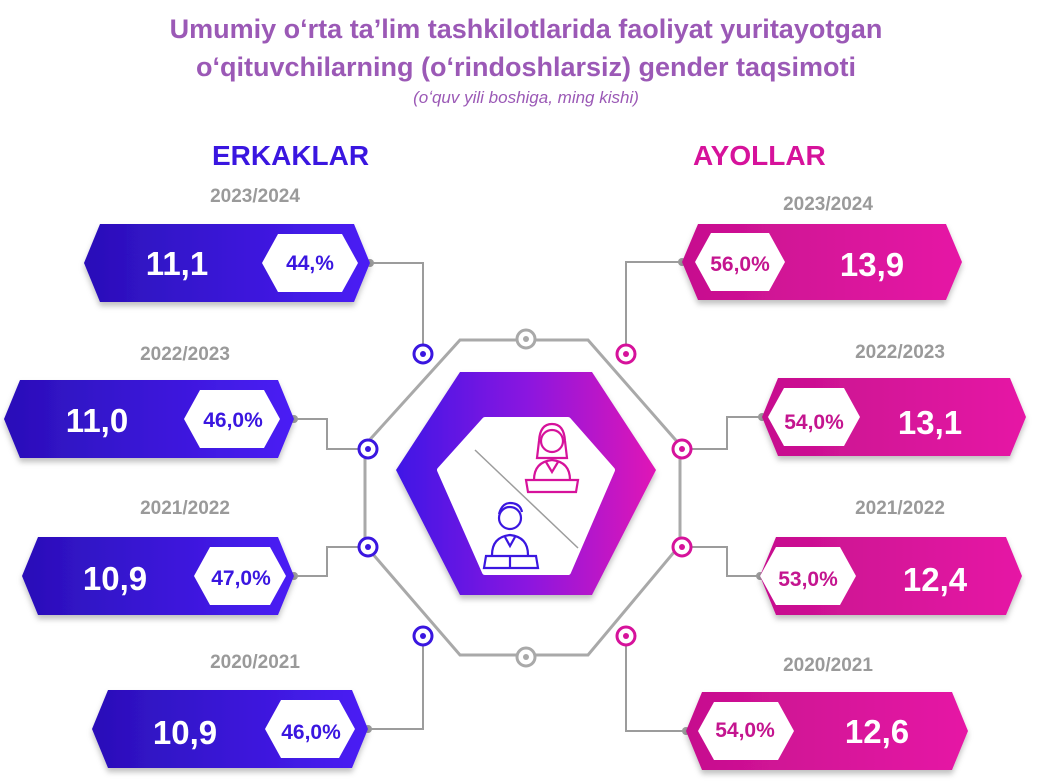  What do you see at coordinates (185, 508) in the screenshot?
I see `male-year-3: 2021/2022` at bounding box center [185, 508].